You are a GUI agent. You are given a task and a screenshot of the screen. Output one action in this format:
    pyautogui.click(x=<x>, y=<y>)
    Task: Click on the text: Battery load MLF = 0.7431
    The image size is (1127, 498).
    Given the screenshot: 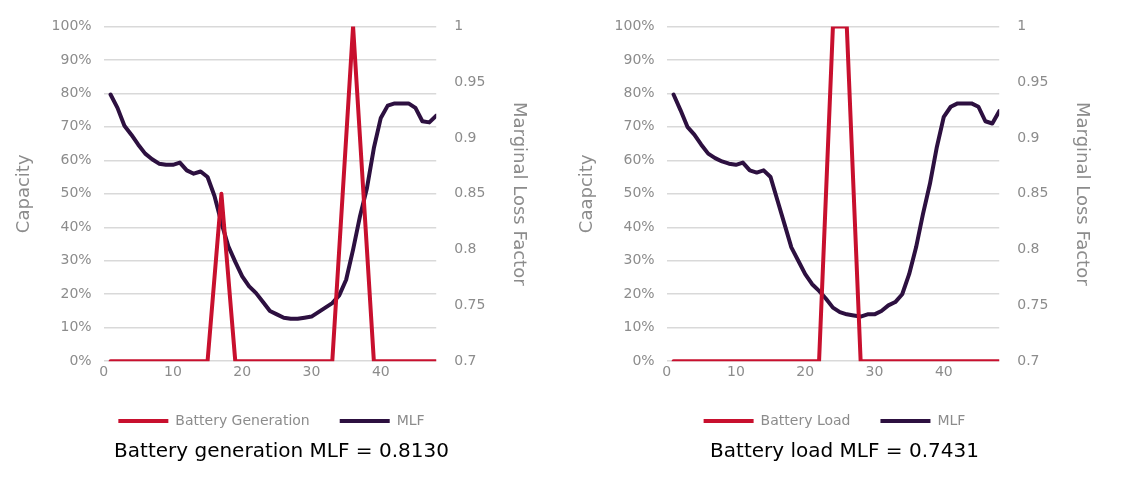 What is the action you would take?
    pyautogui.click(x=844, y=450)
    